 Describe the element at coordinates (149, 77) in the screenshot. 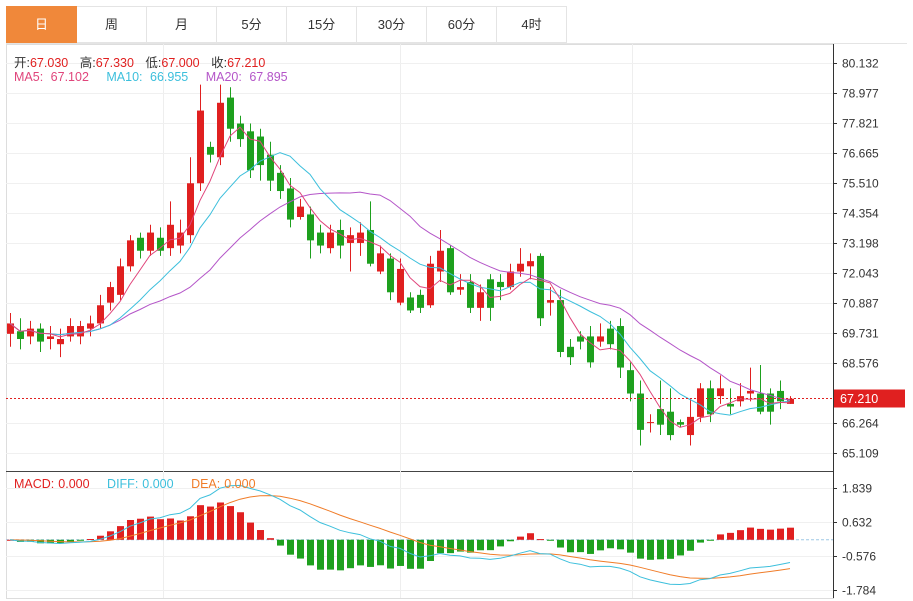

I see `ma10-readout: MA10: 66.955` at that location.